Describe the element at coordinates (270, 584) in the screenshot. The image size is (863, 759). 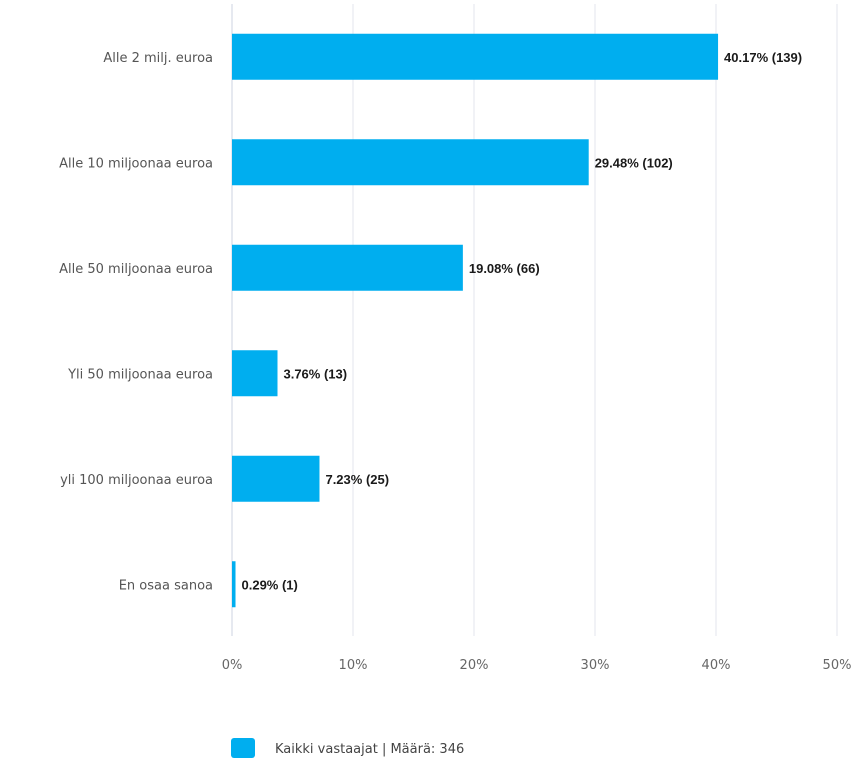
I see `data-label: 0.29% (1)` at that location.